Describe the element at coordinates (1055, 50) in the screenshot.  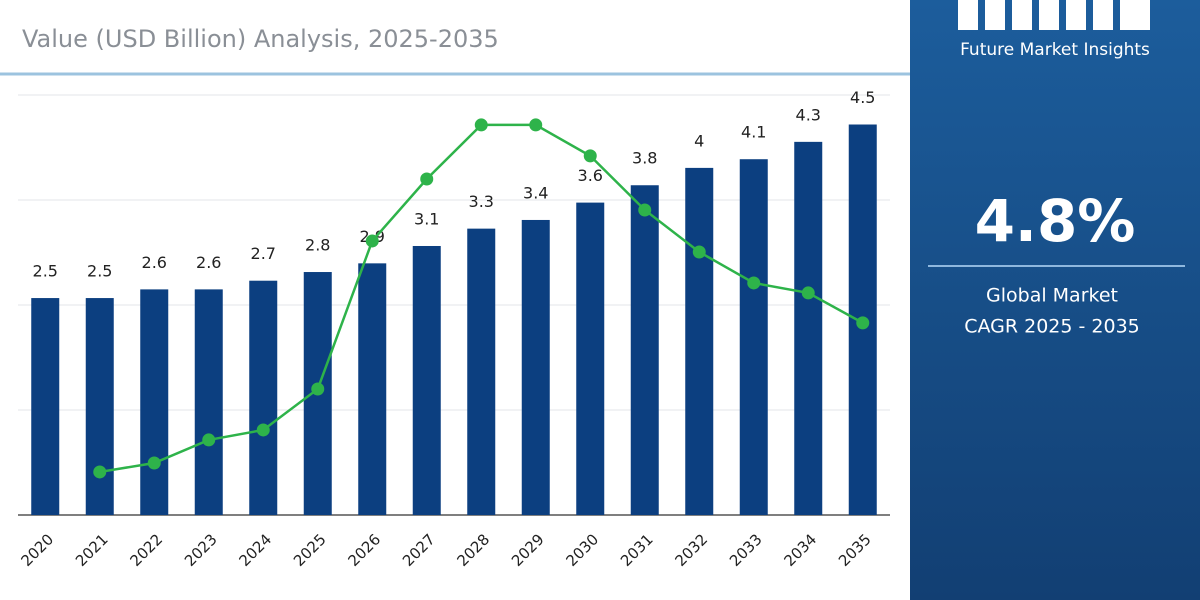
I see `brand: Future Market Insights` at that location.